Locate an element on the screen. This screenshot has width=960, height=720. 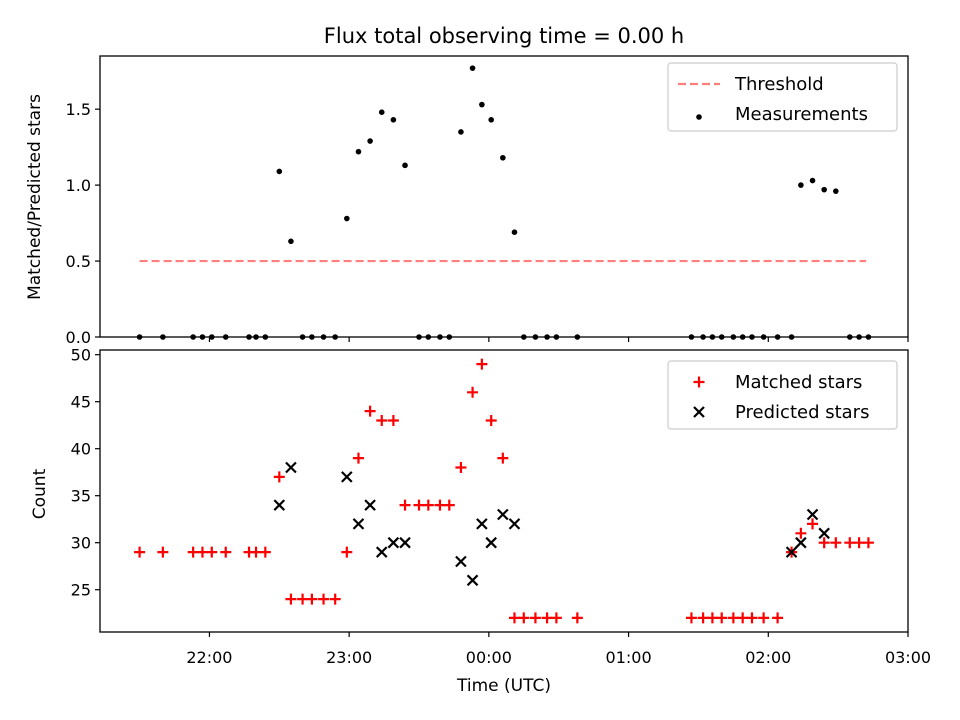
x-tick-label: 22:00 is located at coordinates (209, 657).